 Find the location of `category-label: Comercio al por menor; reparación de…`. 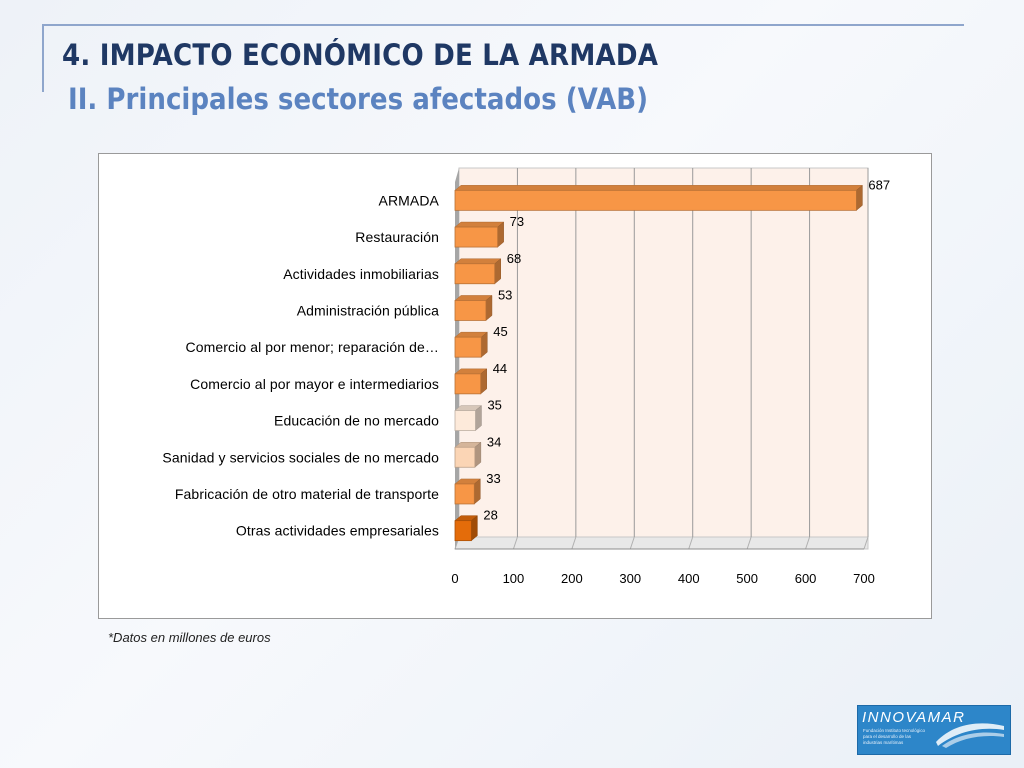

category-label: Comercio al por menor; reparación de… is located at coordinates (312, 347).